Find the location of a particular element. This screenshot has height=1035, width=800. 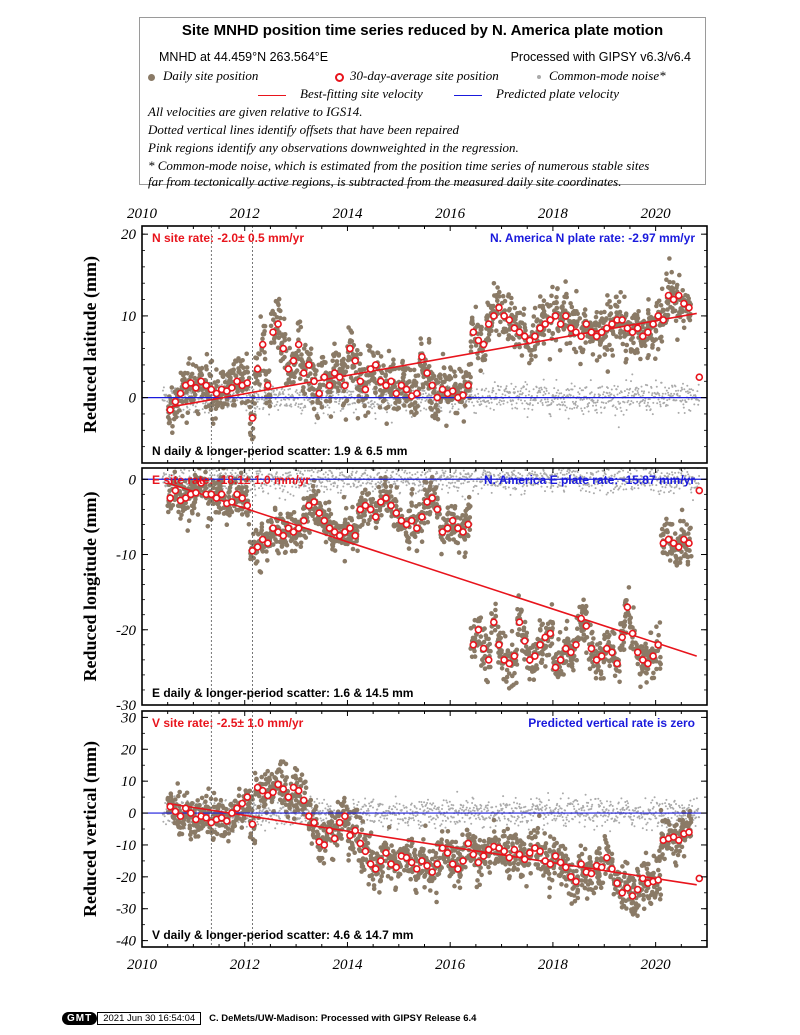

legend-plate: Predicted plate velocity is located at coordinates (536, 94).